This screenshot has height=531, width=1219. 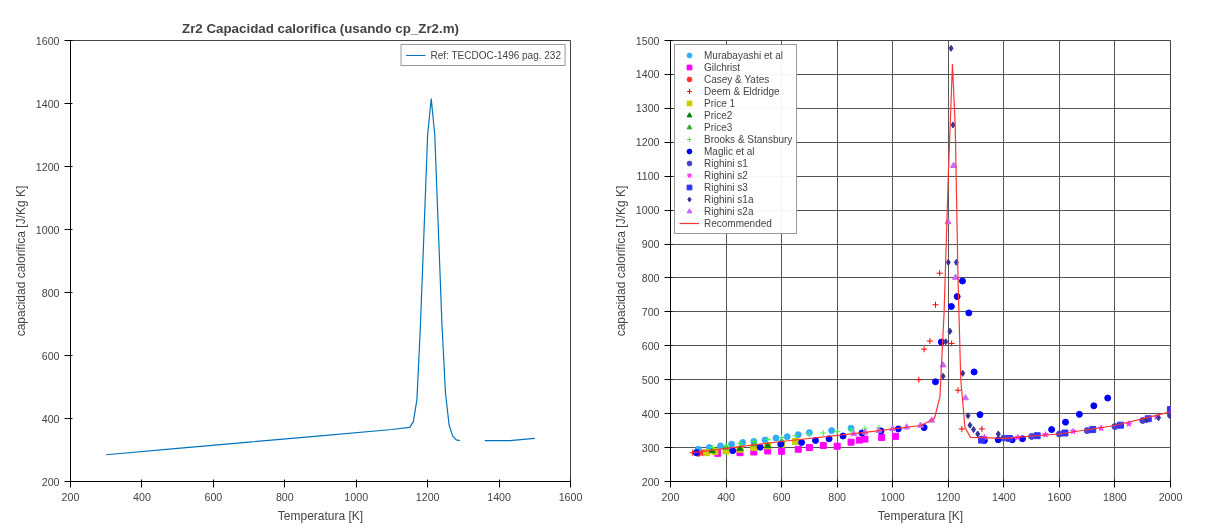 What do you see at coordinates (321, 28) in the screenshot?
I see `chart-title: Zr2 Capacidad calorifica (usando cp_Zr2.m)` at bounding box center [321, 28].